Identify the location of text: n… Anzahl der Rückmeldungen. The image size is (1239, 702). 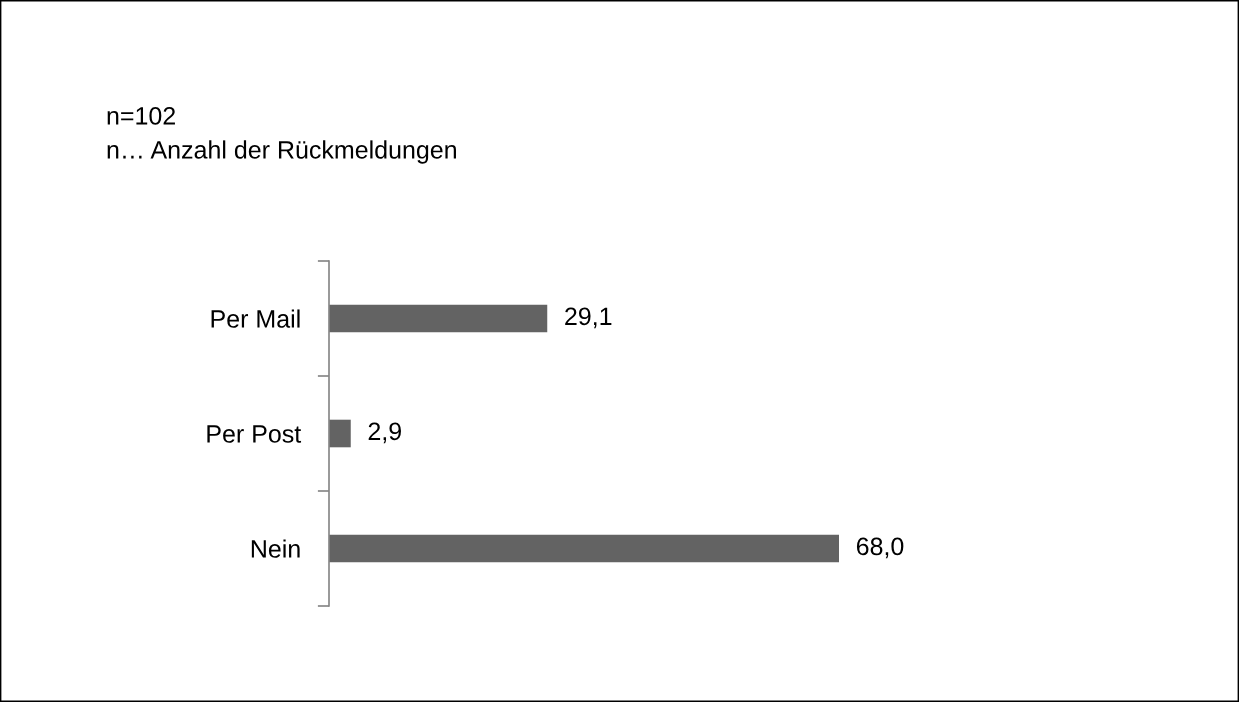
(281, 152).